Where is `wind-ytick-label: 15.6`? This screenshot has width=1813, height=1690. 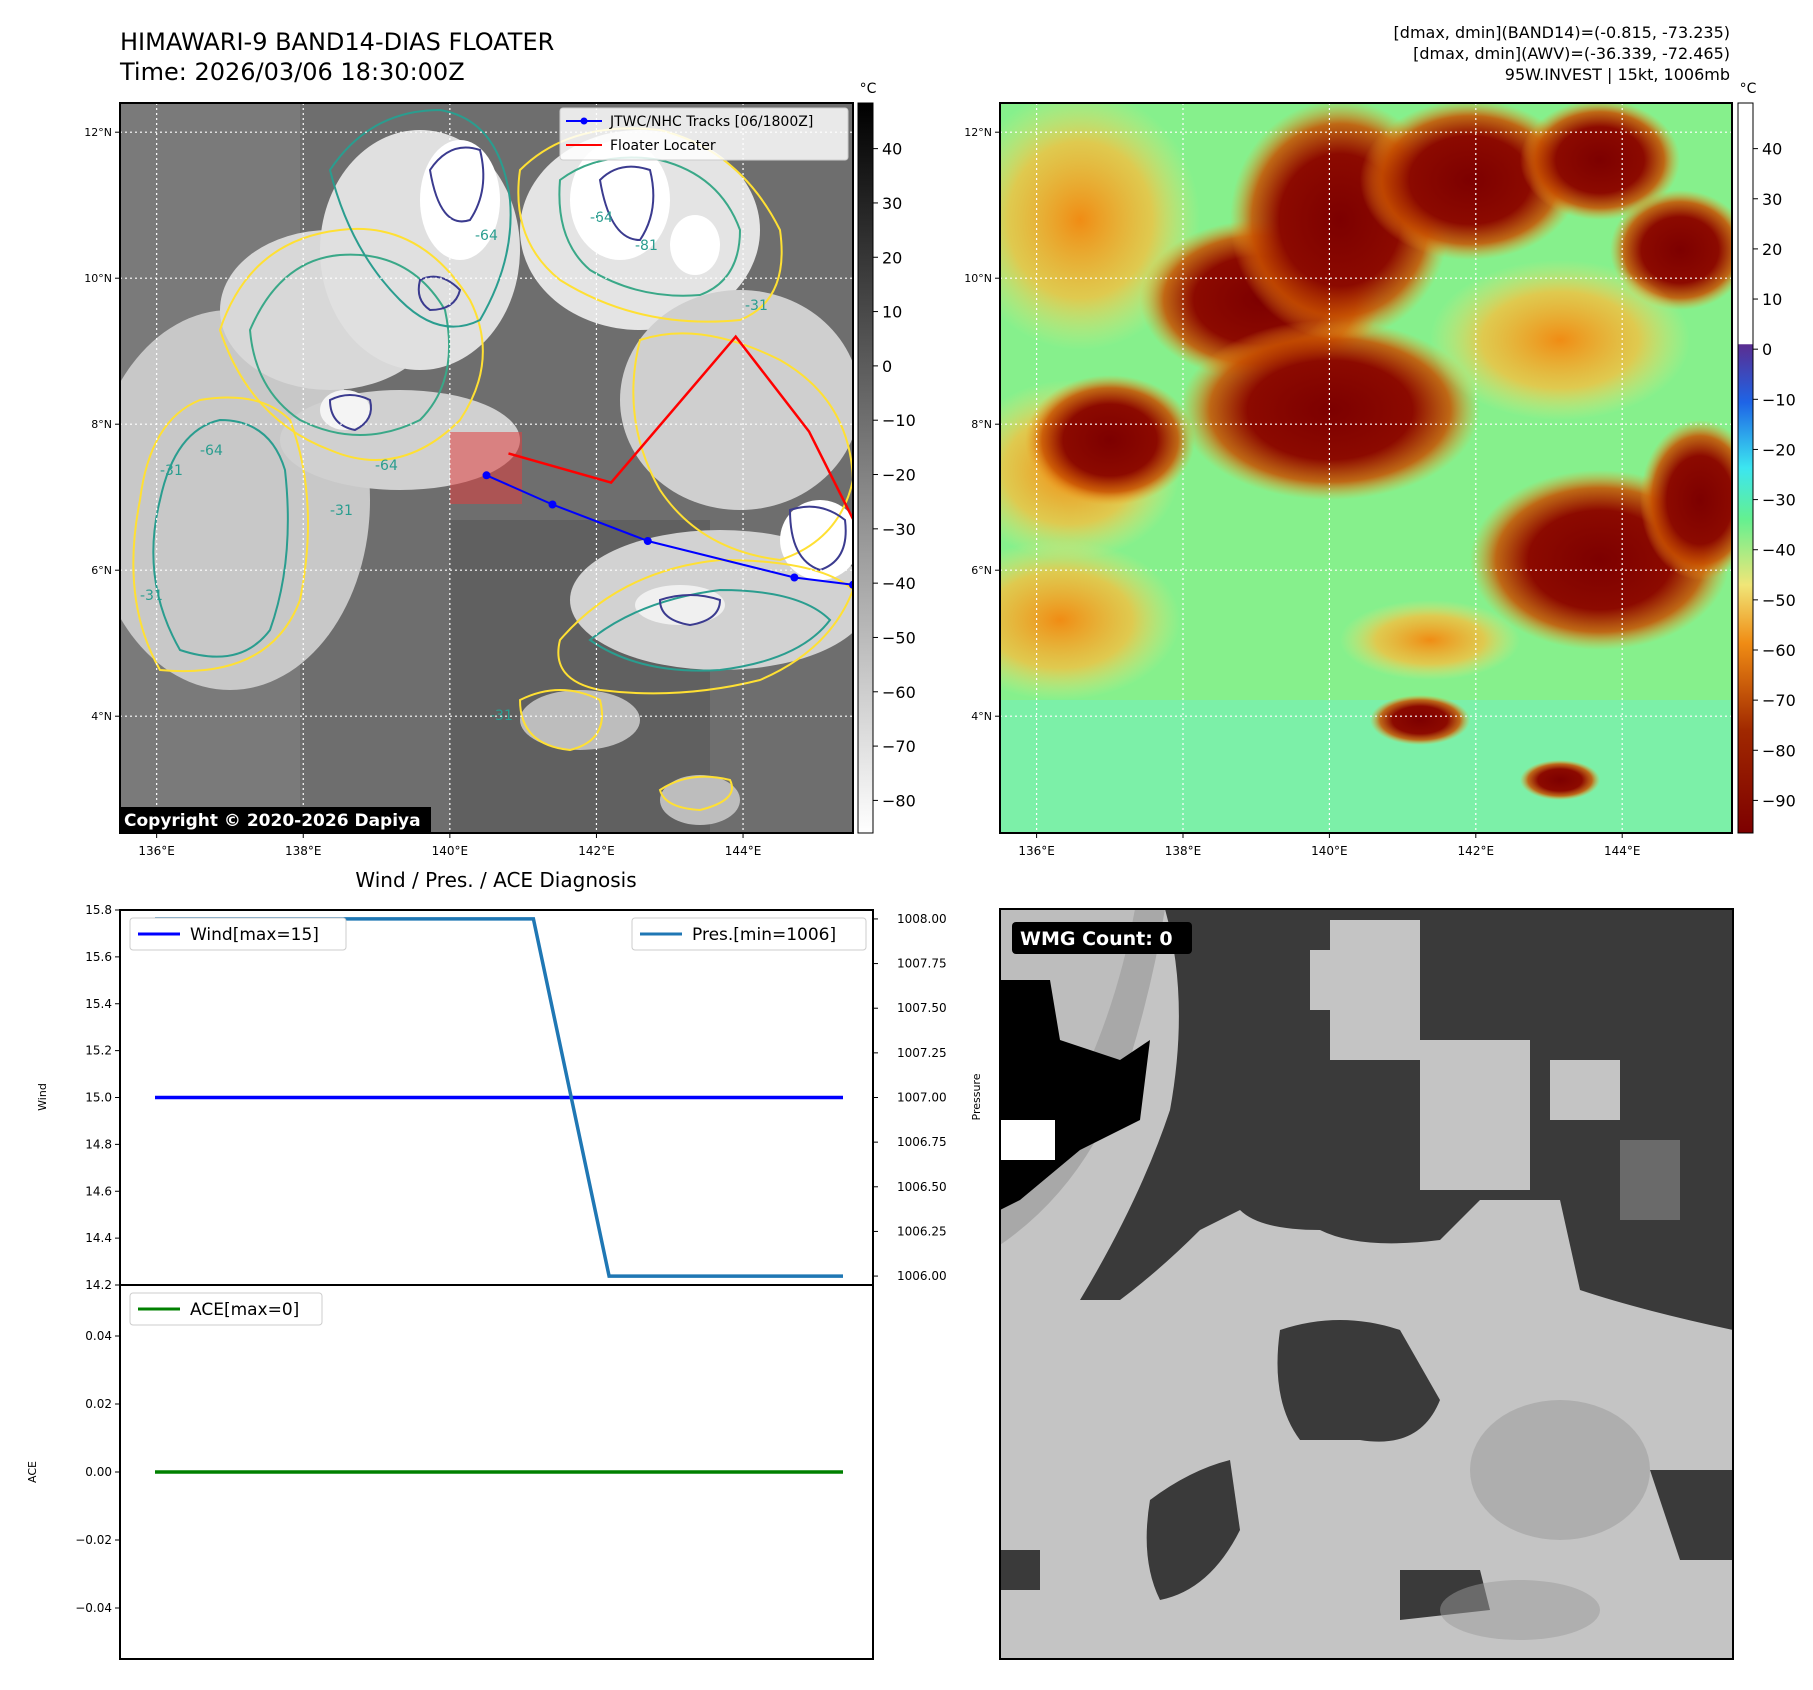
wind-ytick-label: 15.6 is located at coordinates (98, 957).